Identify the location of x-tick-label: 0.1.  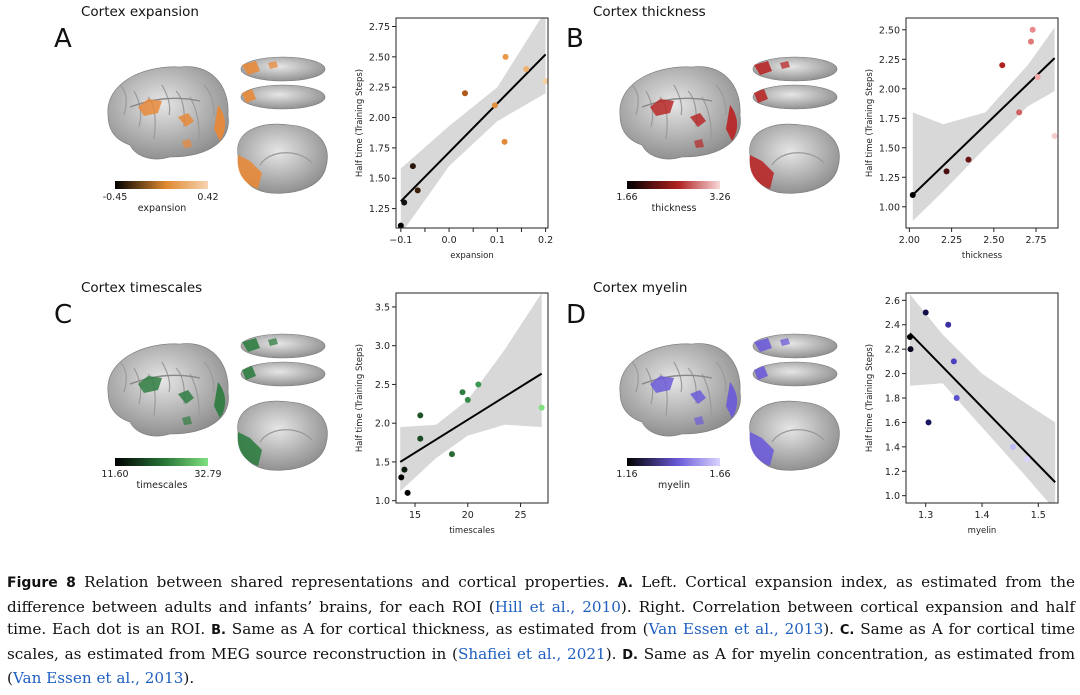
(497, 240).